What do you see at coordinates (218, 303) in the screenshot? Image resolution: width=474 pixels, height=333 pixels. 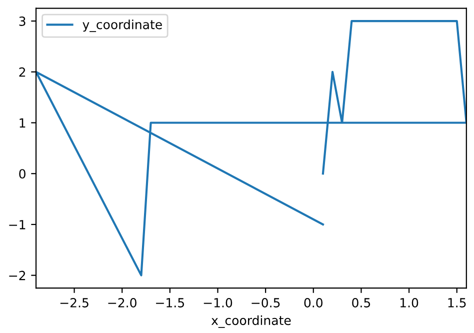 I see `x-tick-label: −1.0` at bounding box center [218, 303].